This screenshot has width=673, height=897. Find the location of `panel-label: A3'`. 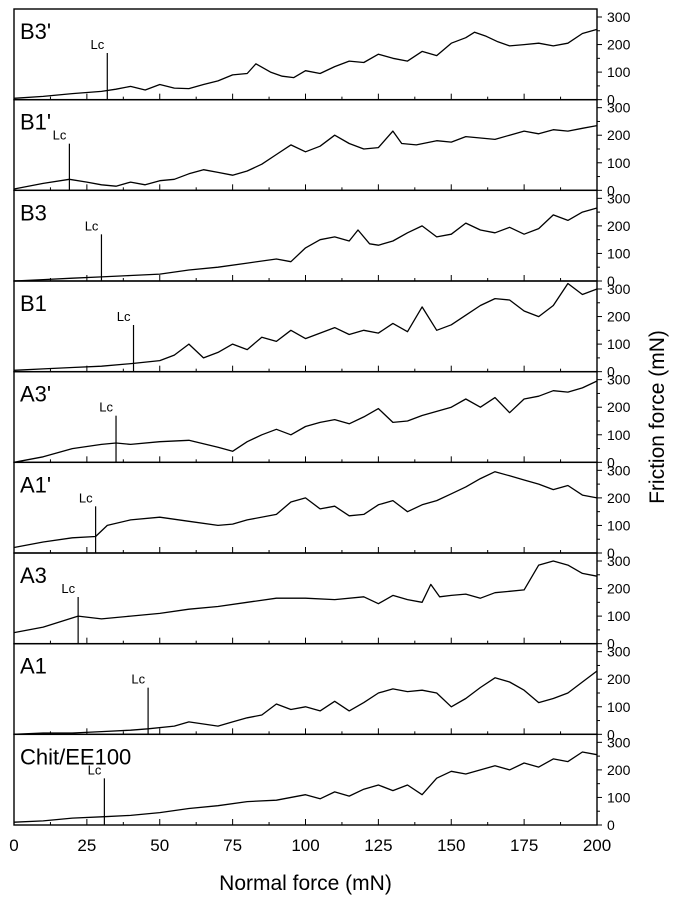

panel-label: A3' is located at coordinates (35, 394).